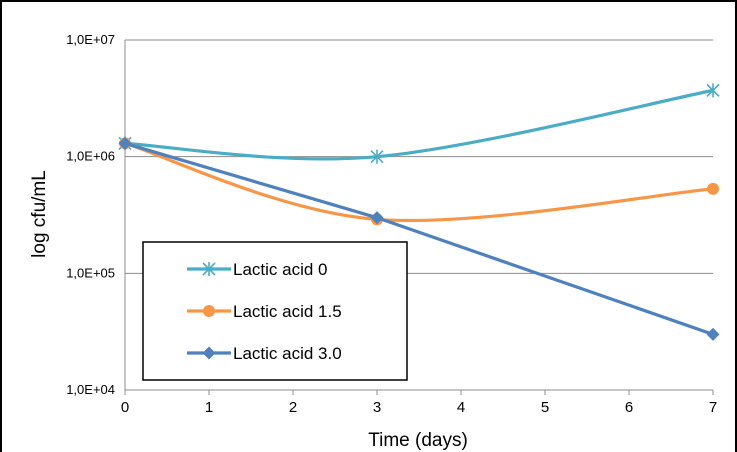 Image resolution: width=737 pixels, height=452 pixels. Describe the element at coordinates (90, 214) in the screenshot. I see `y-tick-labels: 1,0E+04 1,0E+05 1,0E+06 1,0E+07` at that location.